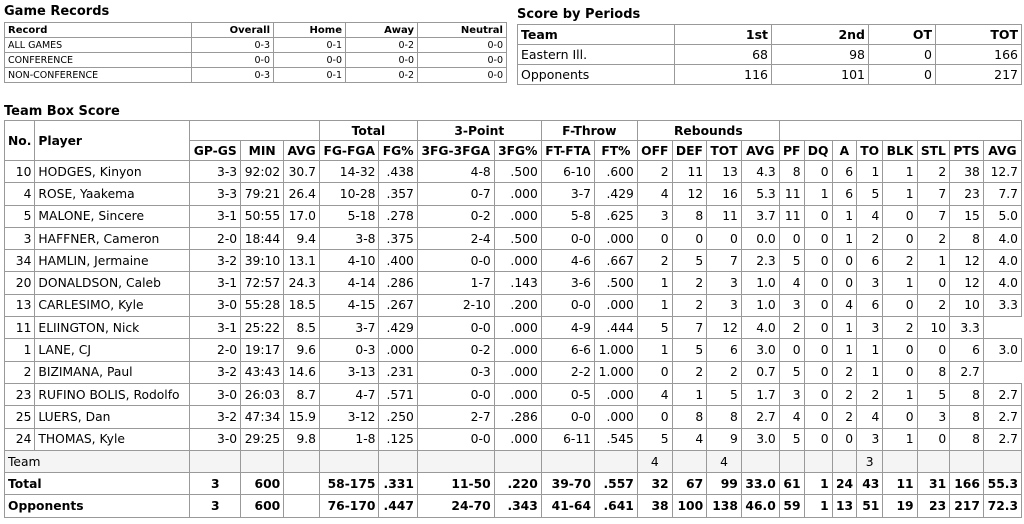 The image size is (1024, 524). What do you see at coordinates (112, 372) in the screenshot?
I see `player-name: BIZIMANA, Paul` at bounding box center [112, 372].